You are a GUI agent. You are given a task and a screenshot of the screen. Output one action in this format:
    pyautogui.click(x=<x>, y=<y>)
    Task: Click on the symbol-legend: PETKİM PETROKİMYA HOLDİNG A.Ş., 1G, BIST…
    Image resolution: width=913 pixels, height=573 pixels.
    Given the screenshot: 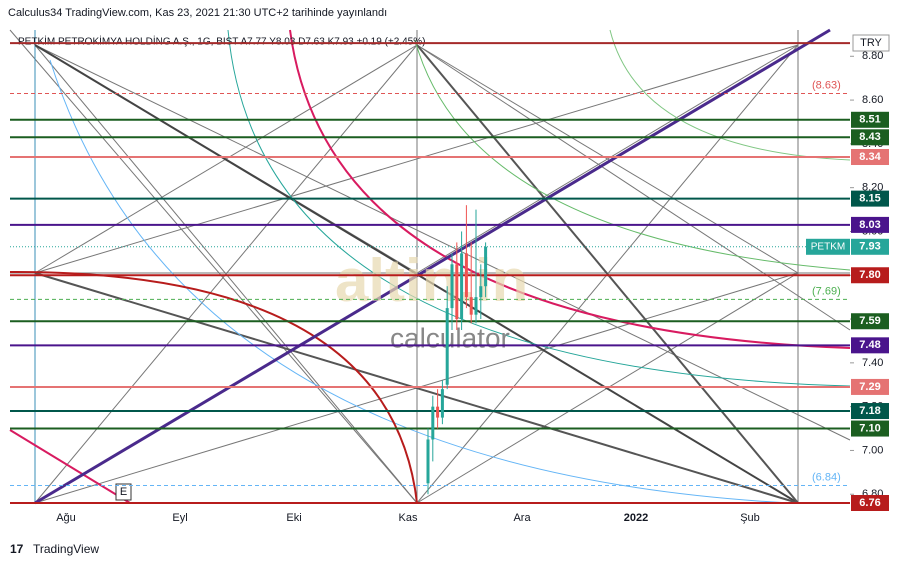 What is the action you would take?
    pyautogui.click(x=221, y=41)
    